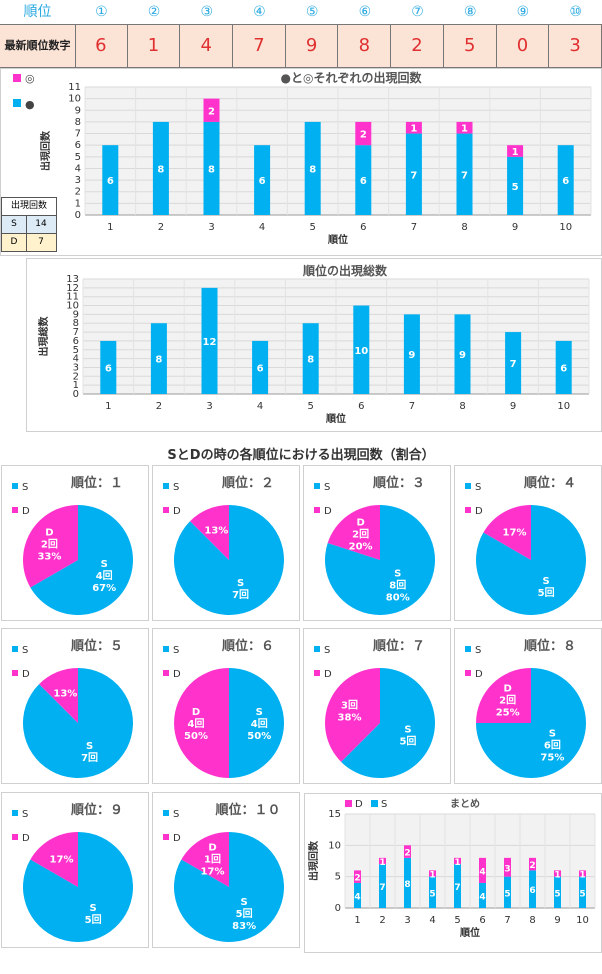  Describe the element at coordinates (177, 674) in the screenshot. I see `legend-label: D` at that location.